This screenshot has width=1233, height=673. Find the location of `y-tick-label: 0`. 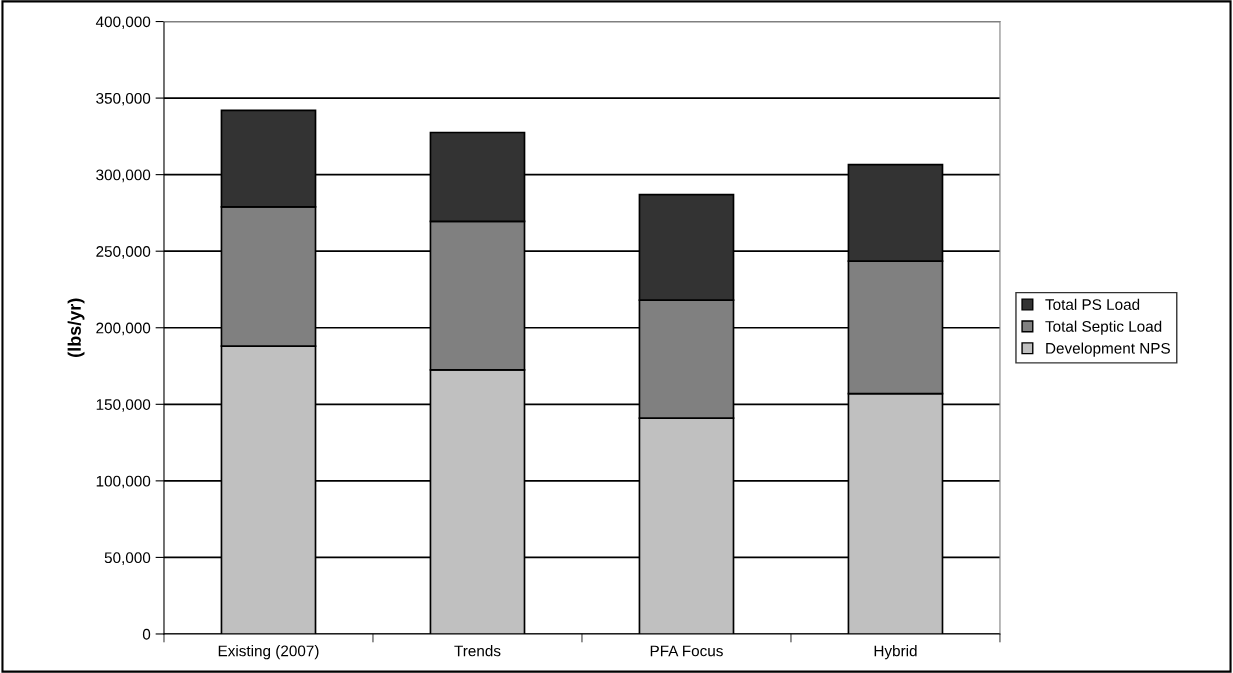

y-tick-label: 0 is located at coordinates (146, 634).